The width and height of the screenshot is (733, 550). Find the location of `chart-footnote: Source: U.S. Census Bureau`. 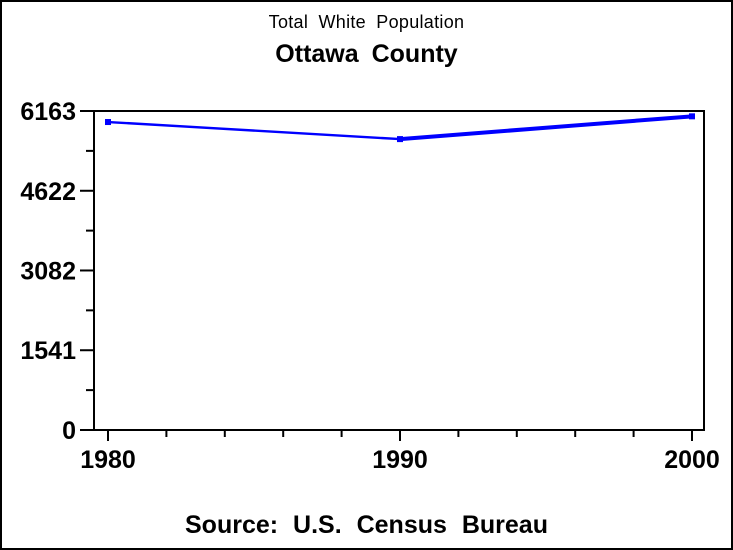

chart-footnote: Source: U.S. Census Bureau is located at coordinates (366, 525).